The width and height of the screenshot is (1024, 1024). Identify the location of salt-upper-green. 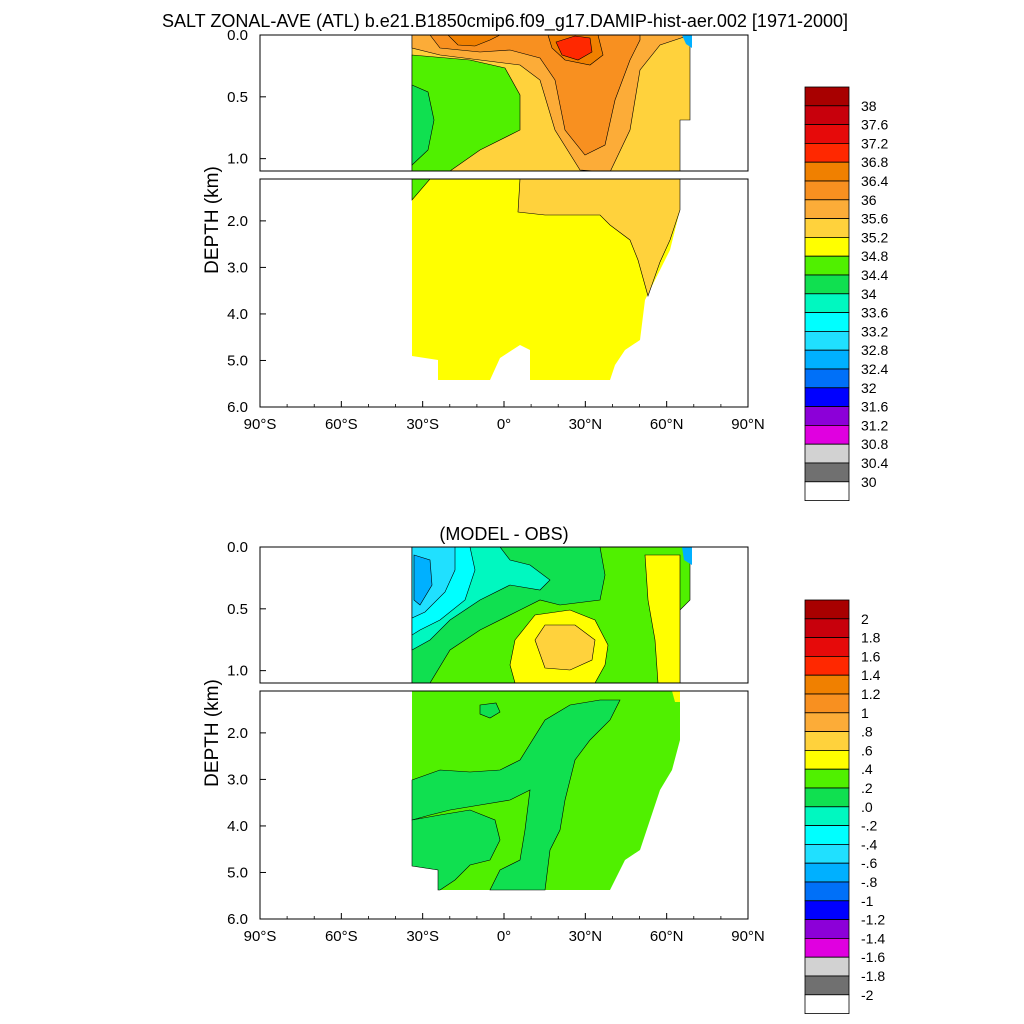
(466, 112).